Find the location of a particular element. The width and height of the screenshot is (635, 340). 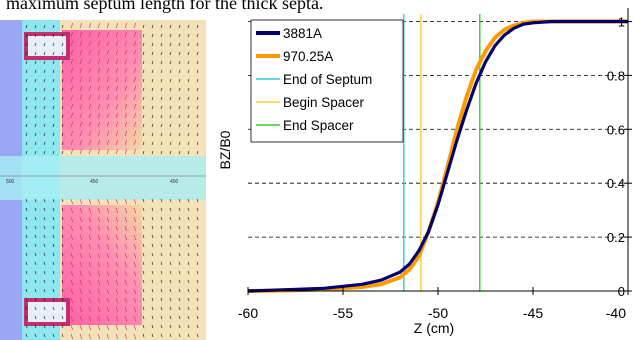

field-map-tick-label: 400 is located at coordinates (174, 182).